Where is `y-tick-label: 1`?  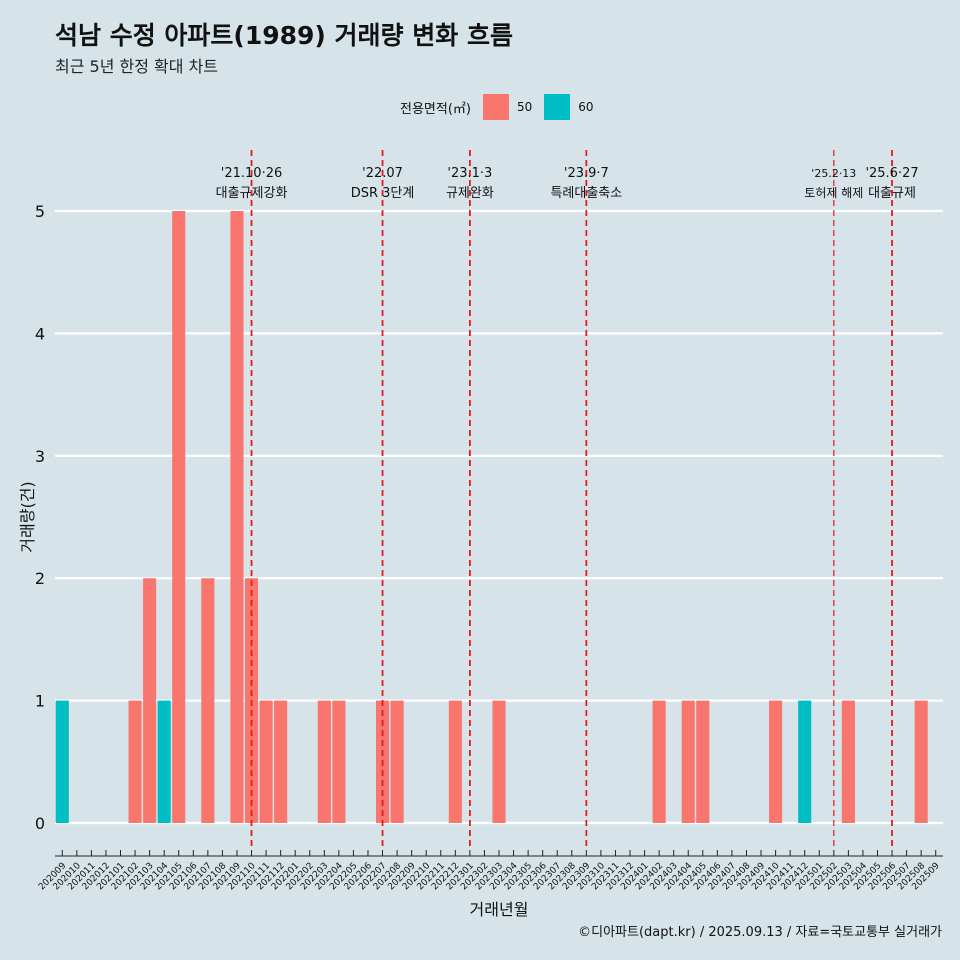
y-tick-label: 1 is located at coordinates (40, 701).